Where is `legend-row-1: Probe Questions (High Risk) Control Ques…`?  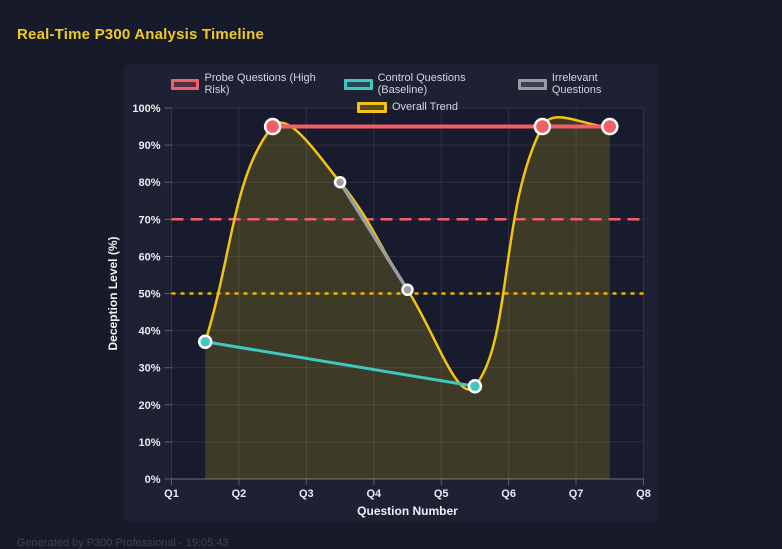
legend-row-1: Probe Questions (High Risk) Control Ques… is located at coordinates (407, 84).